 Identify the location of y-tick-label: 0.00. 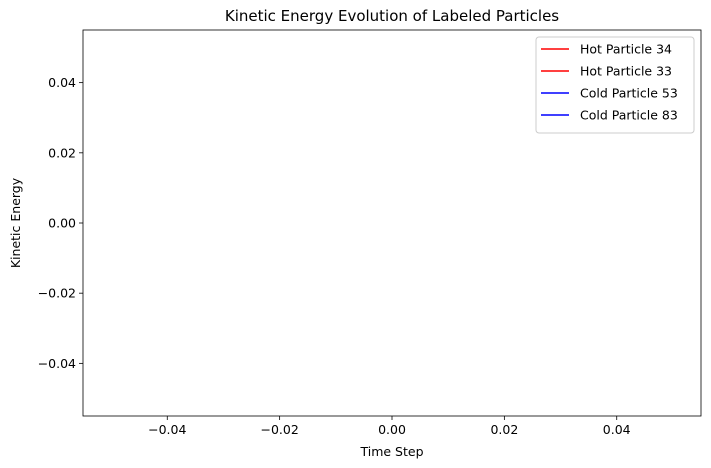
(62, 223).